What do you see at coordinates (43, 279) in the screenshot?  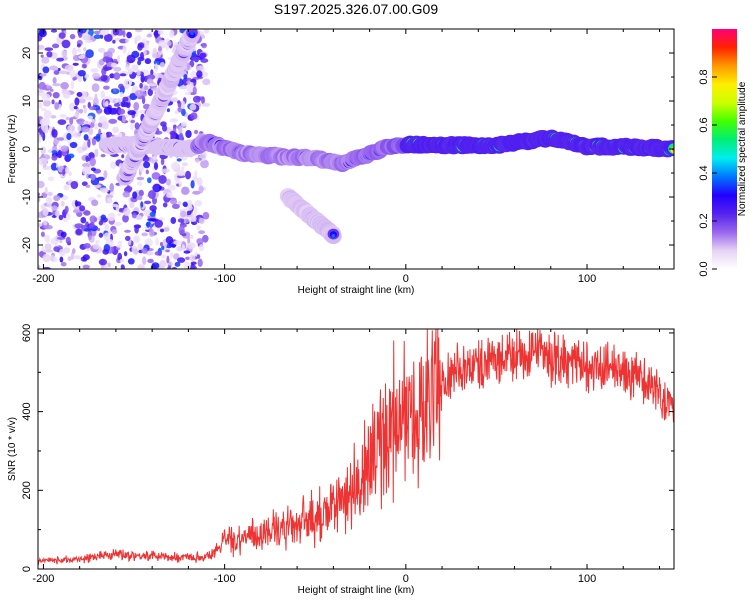 I see `spectrogram-x-tick-label: -200` at bounding box center [43, 279].